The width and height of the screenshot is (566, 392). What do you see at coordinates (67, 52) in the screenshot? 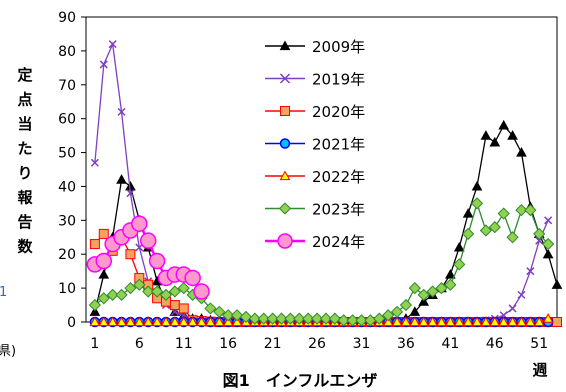
I see `y-tick-label: 80` at bounding box center [67, 52].